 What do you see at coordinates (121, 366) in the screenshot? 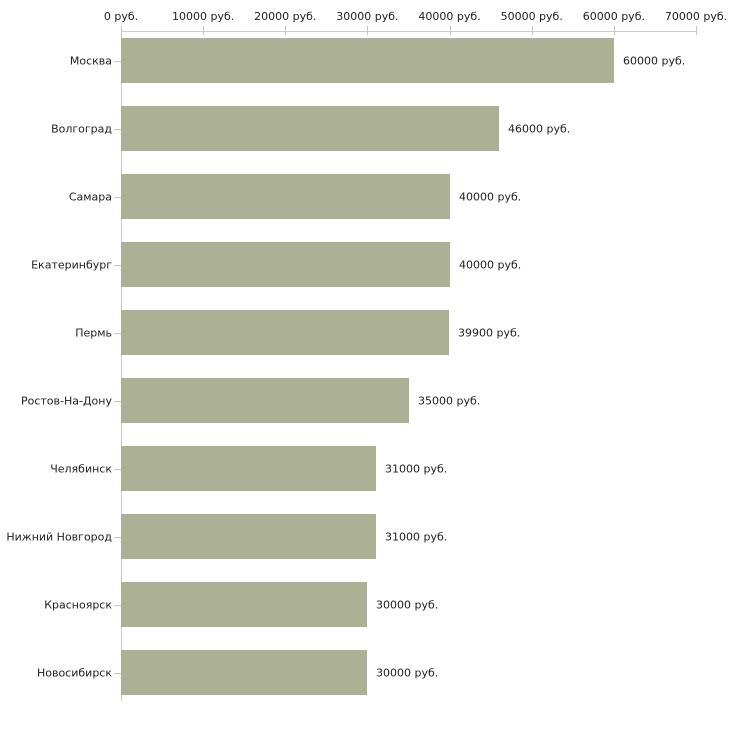
I see `y-axis-line` at bounding box center [121, 366].